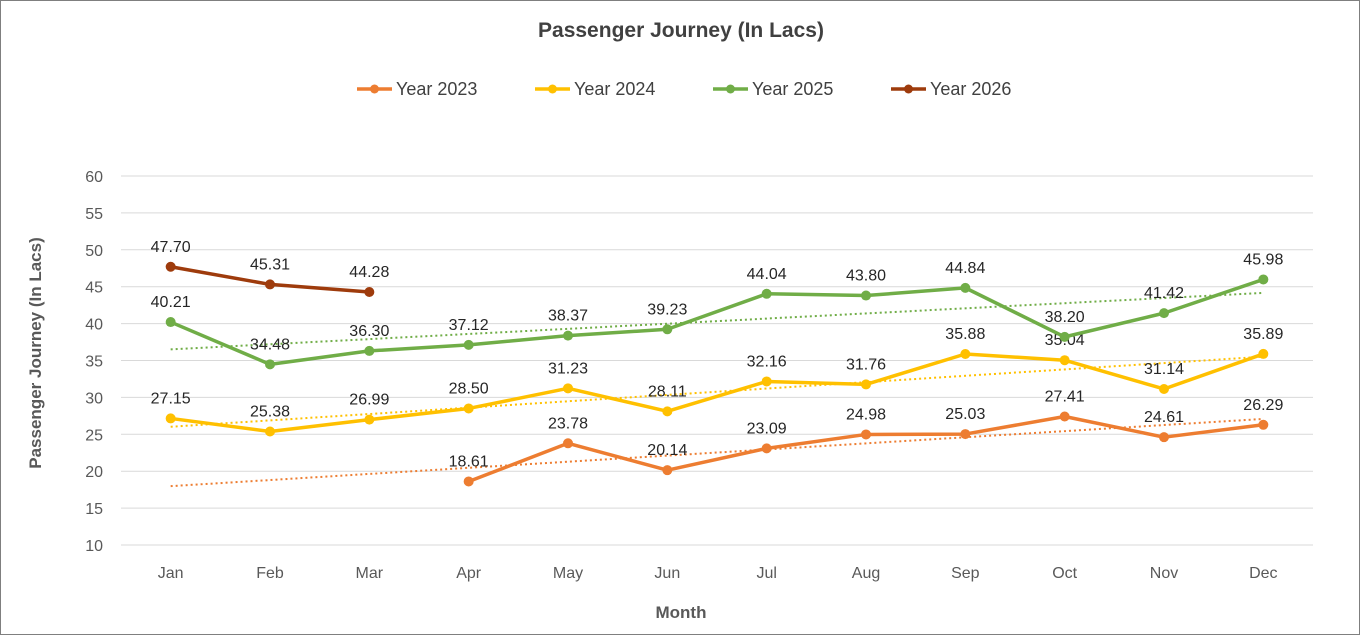 Image resolution: width=1360 pixels, height=636 pixels. Describe the element at coordinates (94, 251) in the screenshot. I see `y-tick-label-50: 50` at that location.